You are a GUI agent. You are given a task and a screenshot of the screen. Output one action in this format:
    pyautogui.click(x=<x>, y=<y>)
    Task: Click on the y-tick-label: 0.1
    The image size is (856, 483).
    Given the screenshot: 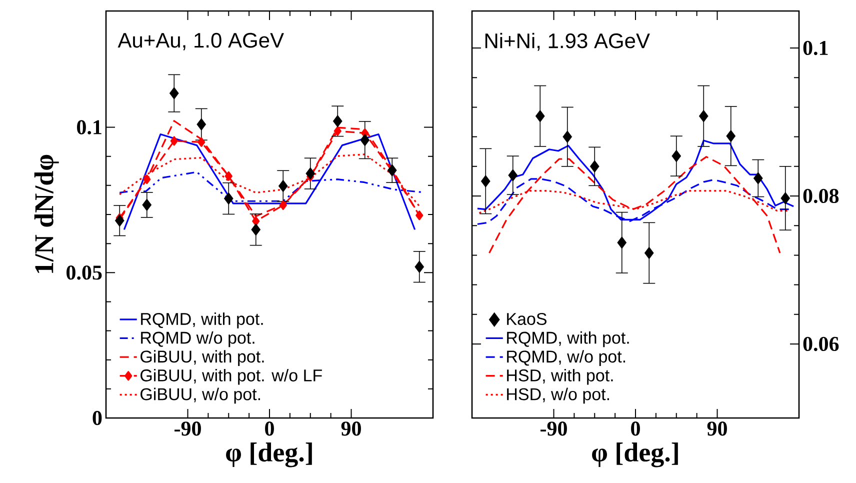 What is the action you would take?
    pyautogui.click(x=89, y=127)
    